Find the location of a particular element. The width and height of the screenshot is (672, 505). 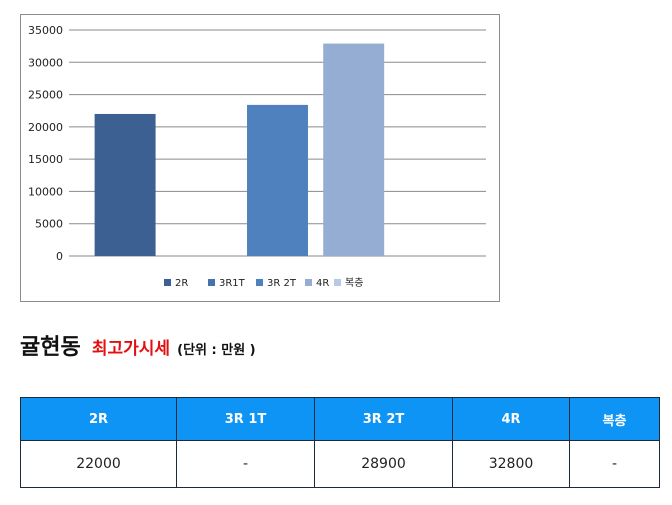

y-tick-label: 20000 is located at coordinates (45, 127).